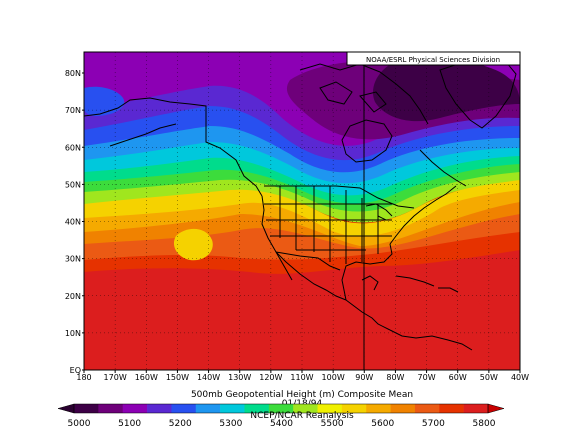  Describe the element at coordinates (339, 197) in the screenshot. I see `us-canada-border` at that location.